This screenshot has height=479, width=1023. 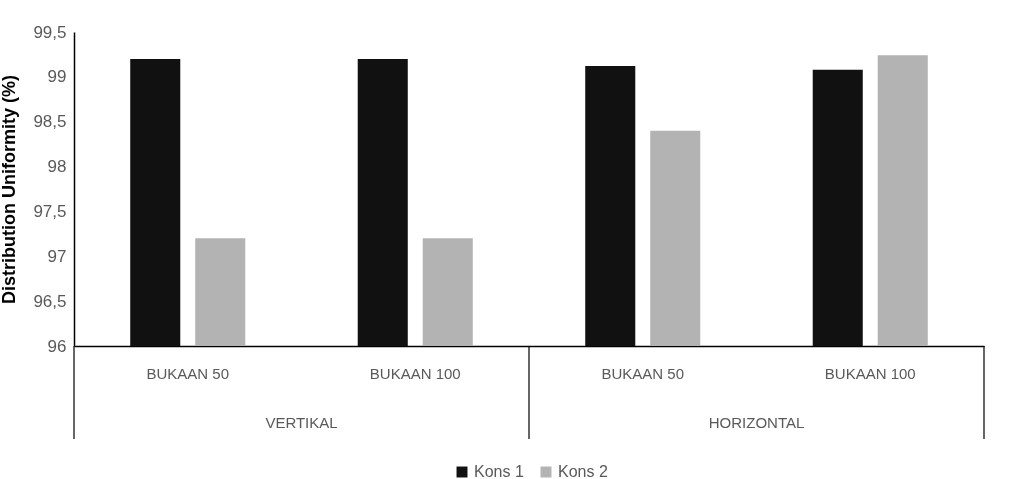 I want to click on legend-label: Kons 1, so click(x=499, y=471).